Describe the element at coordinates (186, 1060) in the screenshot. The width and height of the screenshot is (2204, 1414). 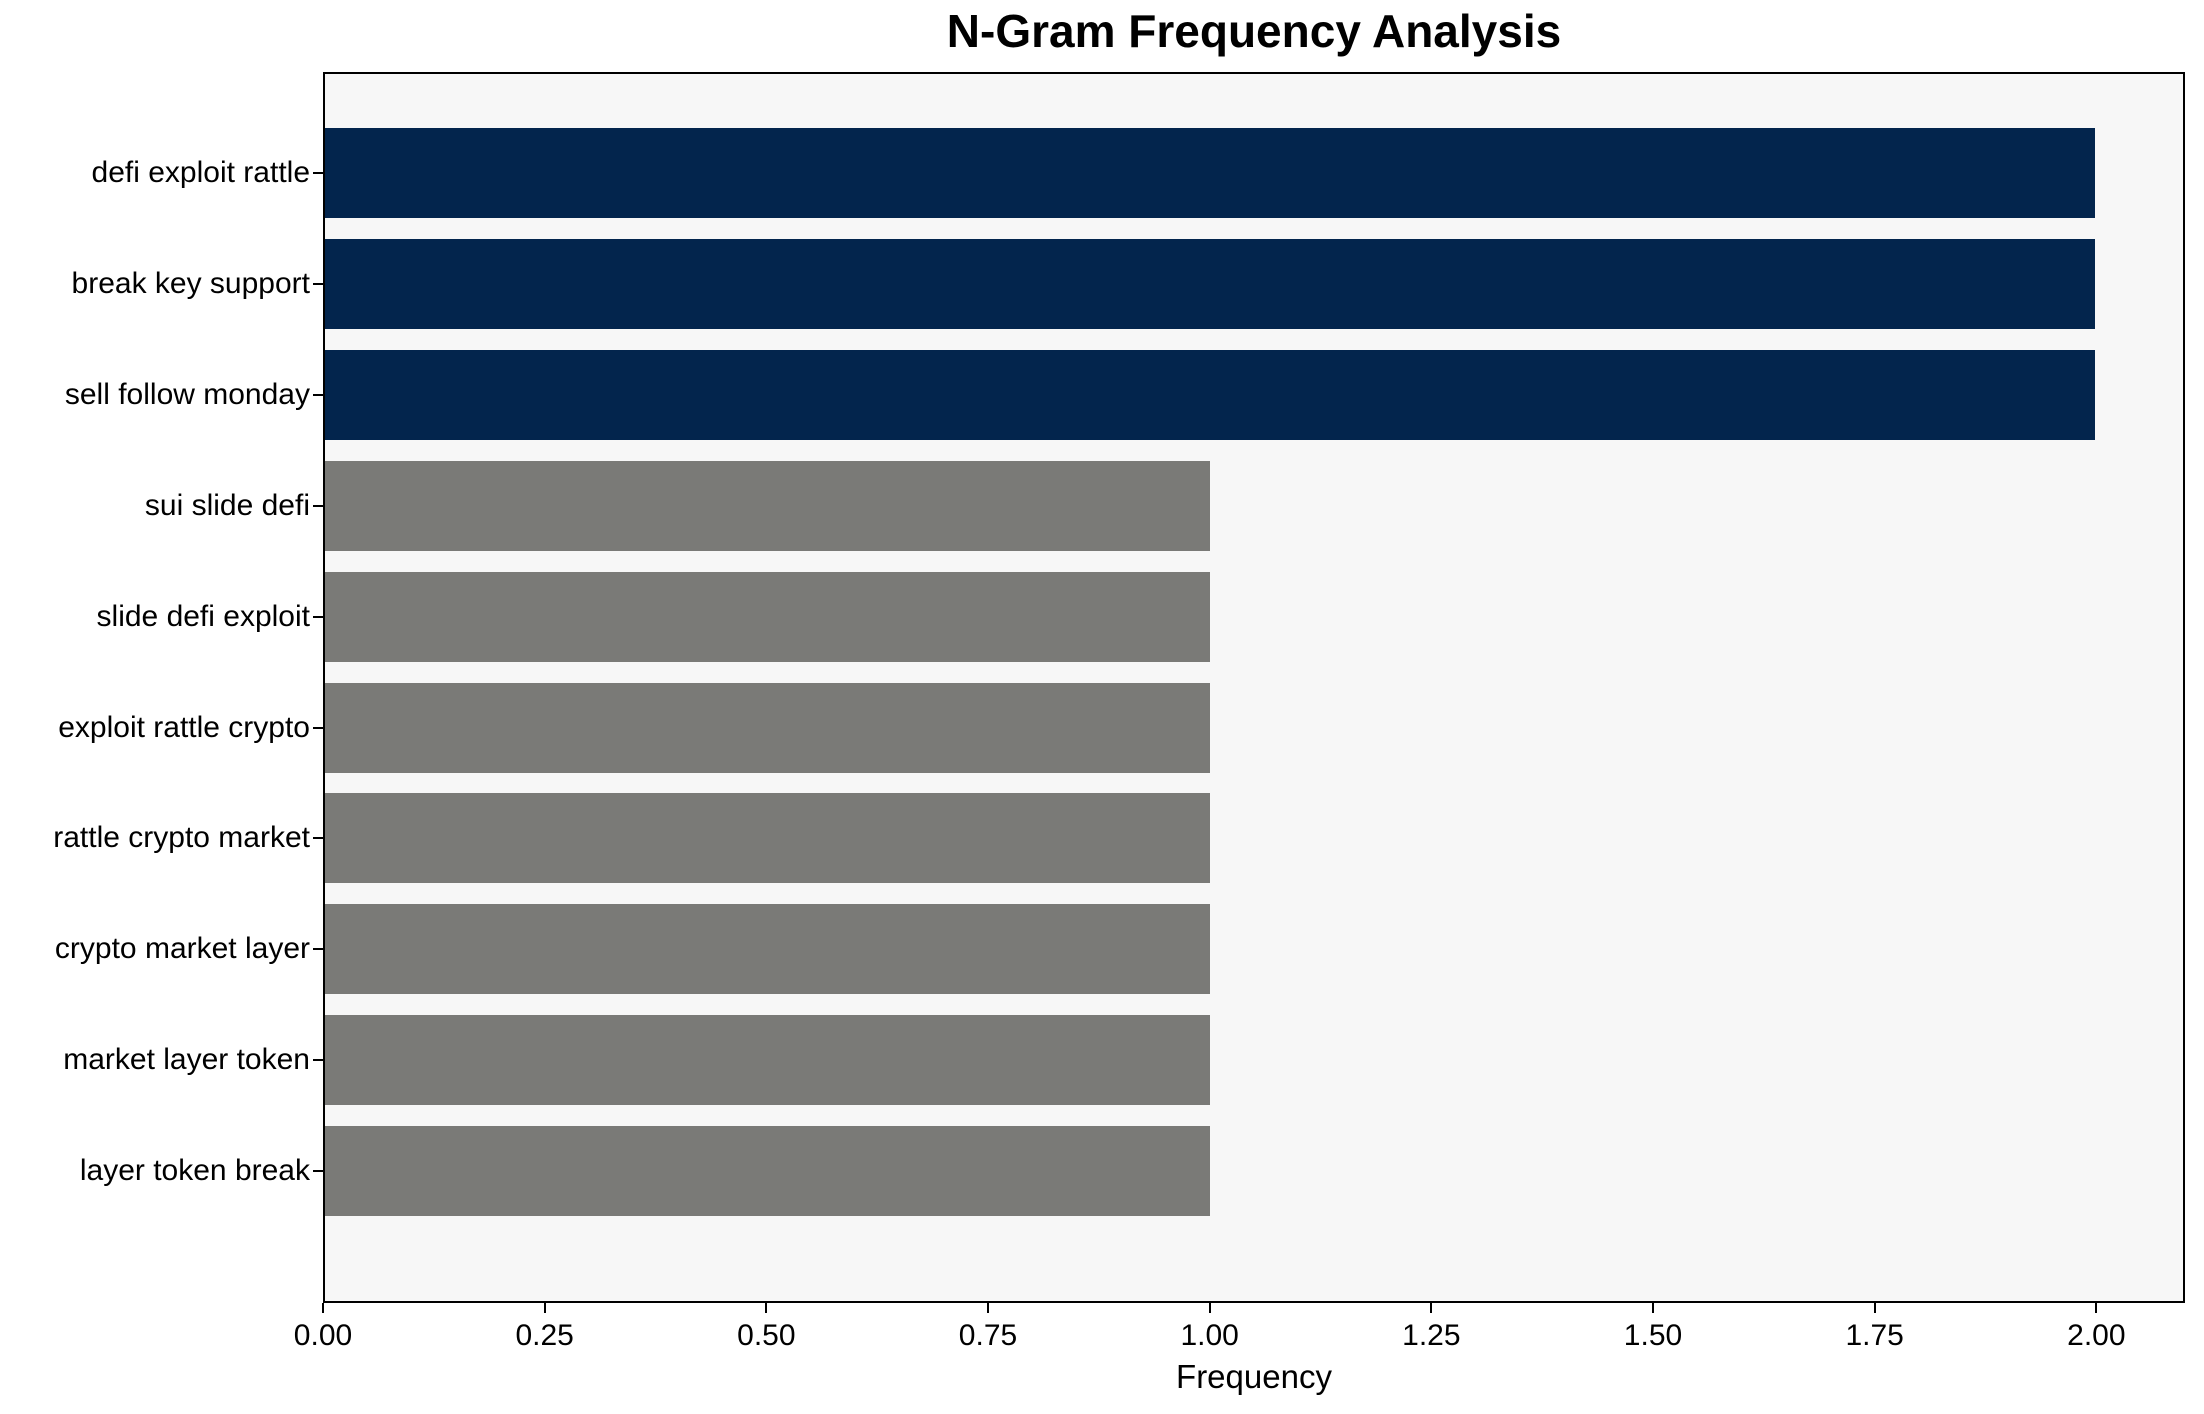
I see `y-axis-label: market layer token` at that location.